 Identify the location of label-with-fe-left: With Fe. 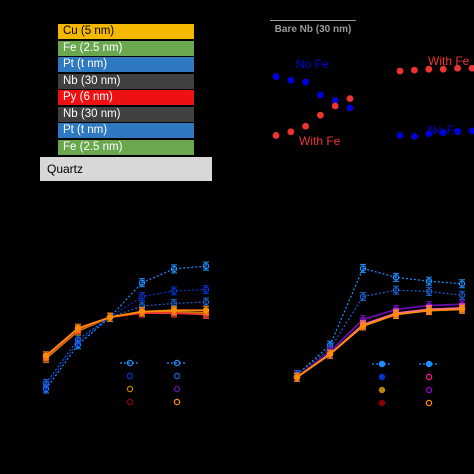
(320, 141).